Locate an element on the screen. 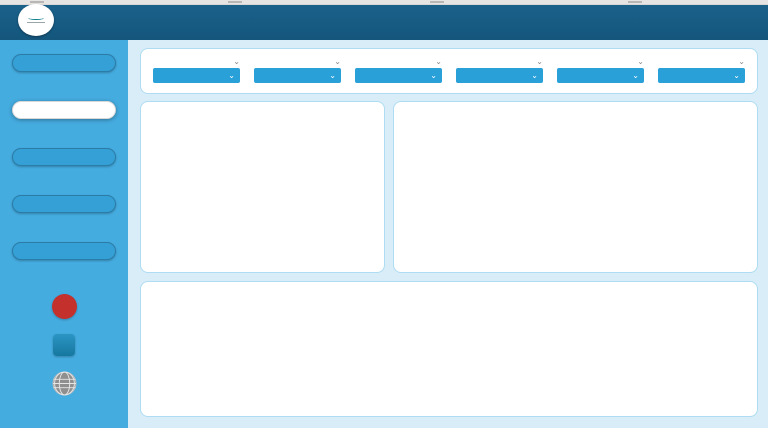  slicer-promo-type: ⌄ ⌄ is located at coordinates (701, 70).